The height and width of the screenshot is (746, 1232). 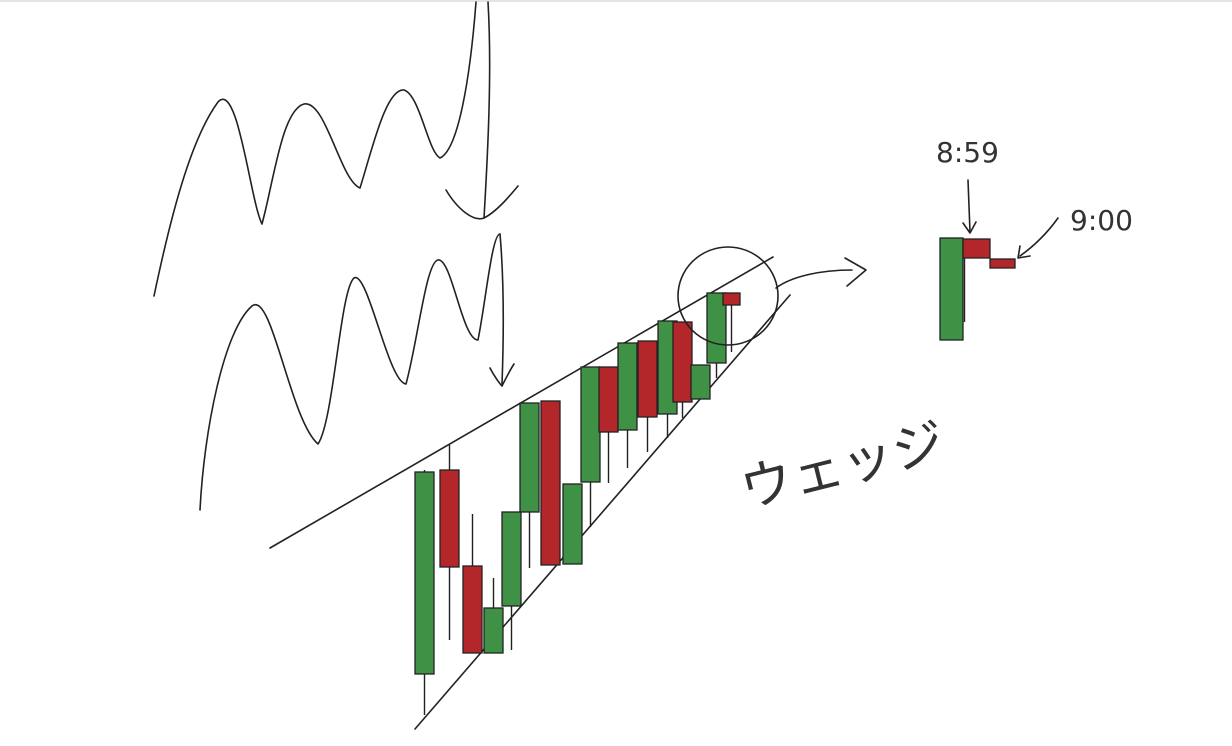 I want to click on zoom-arrow-head, so click(x=855, y=272).